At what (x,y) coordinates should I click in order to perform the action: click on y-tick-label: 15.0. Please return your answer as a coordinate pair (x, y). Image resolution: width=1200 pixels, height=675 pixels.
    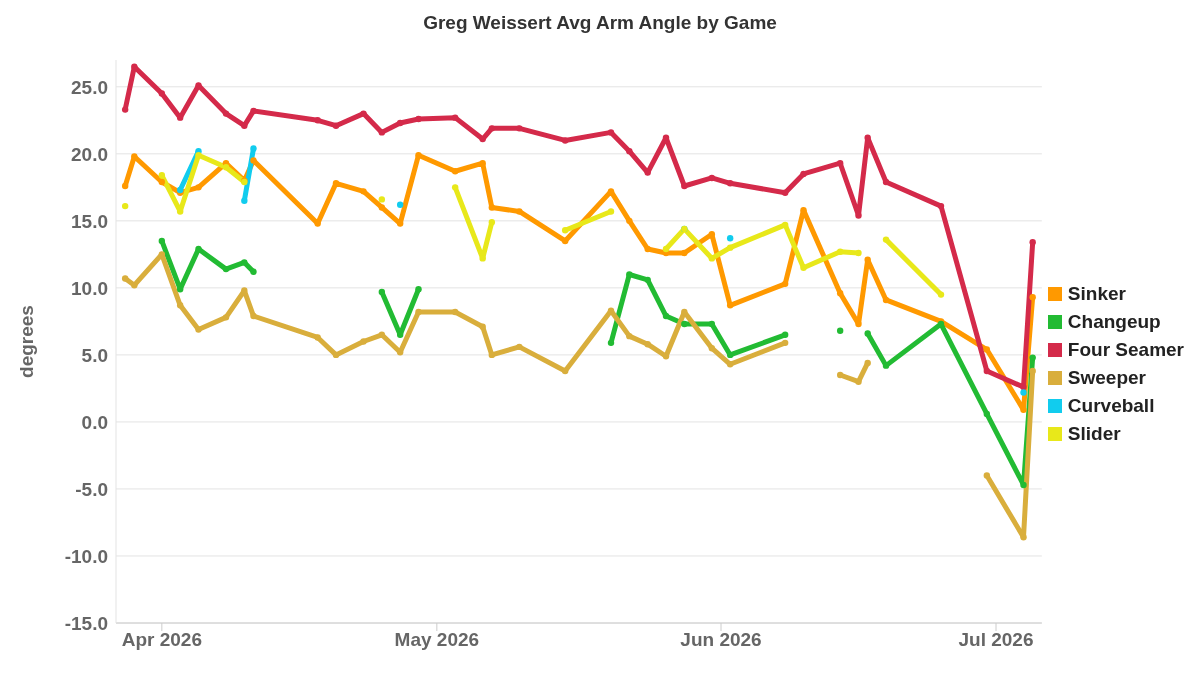
    Looking at the image, I should click on (89, 221).